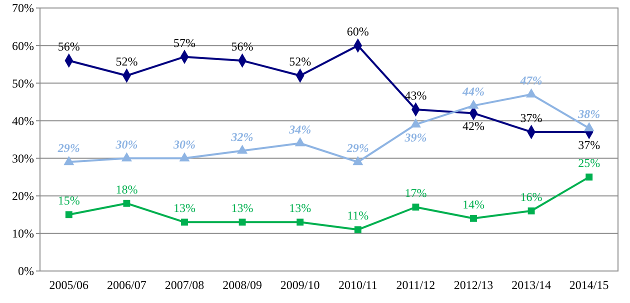 This screenshot has width=630, height=303. What do you see at coordinates (23, 158) in the screenshot?
I see `y-tick-label: 30%` at bounding box center [23, 158].